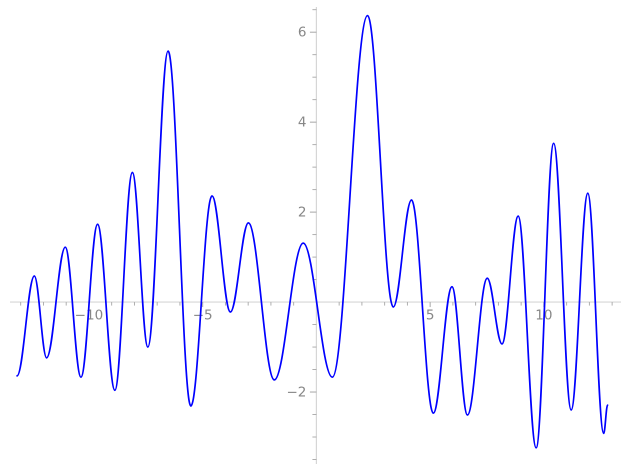 The height and width of the screenshot is (470, 630). Describe the element at coordinates (315, 312) in the screenshot. I see `x-axis: −10 −5 5 10` at that location.